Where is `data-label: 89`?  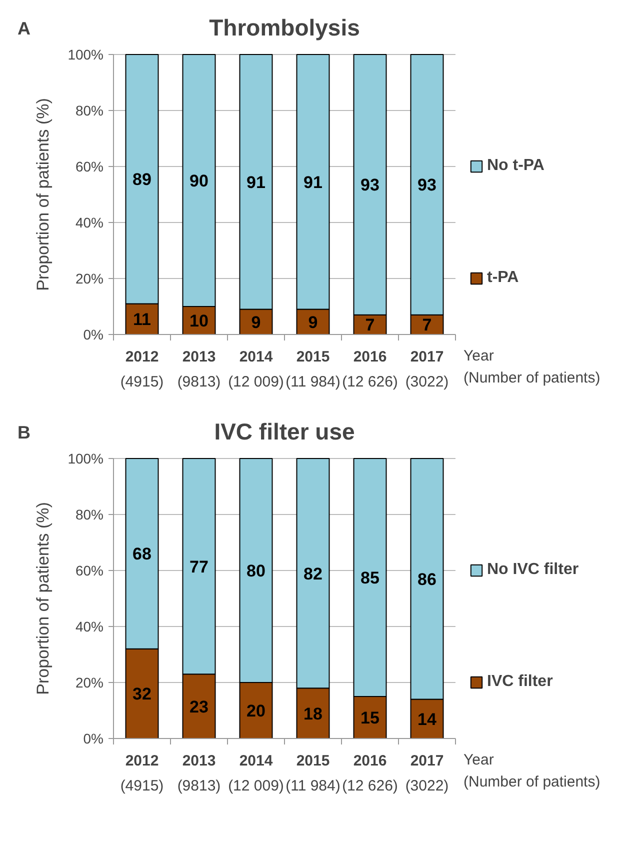 data-label: 89 is located at coordinates (142, 180).